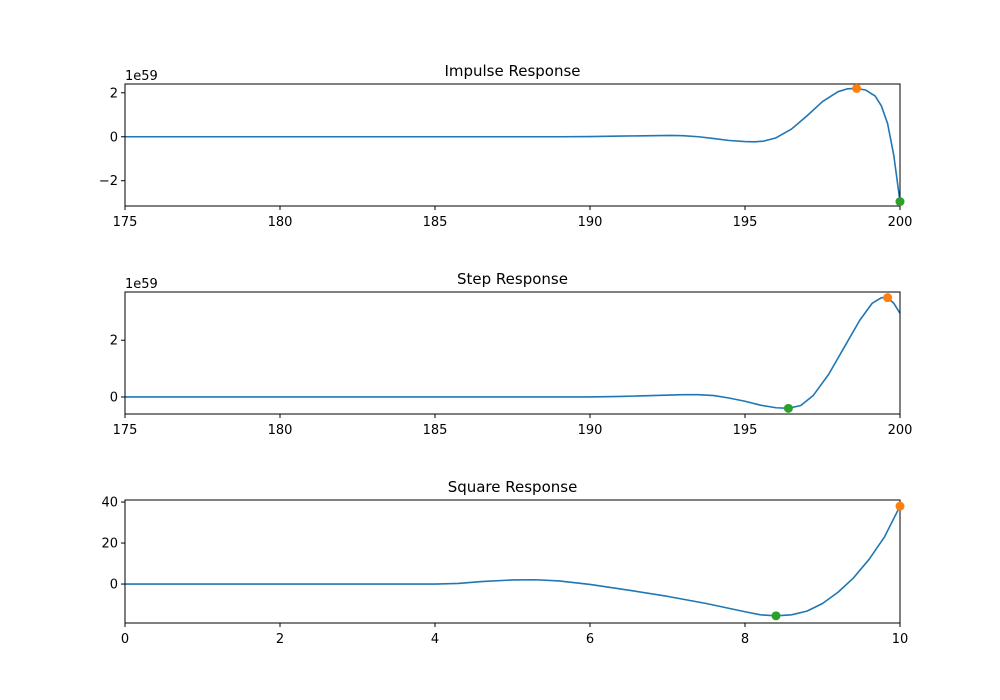 The image size is (1000, 700). What do you see at coordinates (745, 639) in the screenshot?
I see `square-x-tick-label: 8` at bounding box center [745, 639].